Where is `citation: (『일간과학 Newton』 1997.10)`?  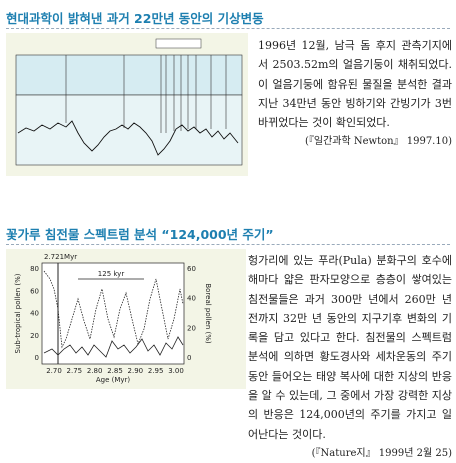
citation: (『일간과학 Newton』 1997.10) is located at coordinates (378, 142).